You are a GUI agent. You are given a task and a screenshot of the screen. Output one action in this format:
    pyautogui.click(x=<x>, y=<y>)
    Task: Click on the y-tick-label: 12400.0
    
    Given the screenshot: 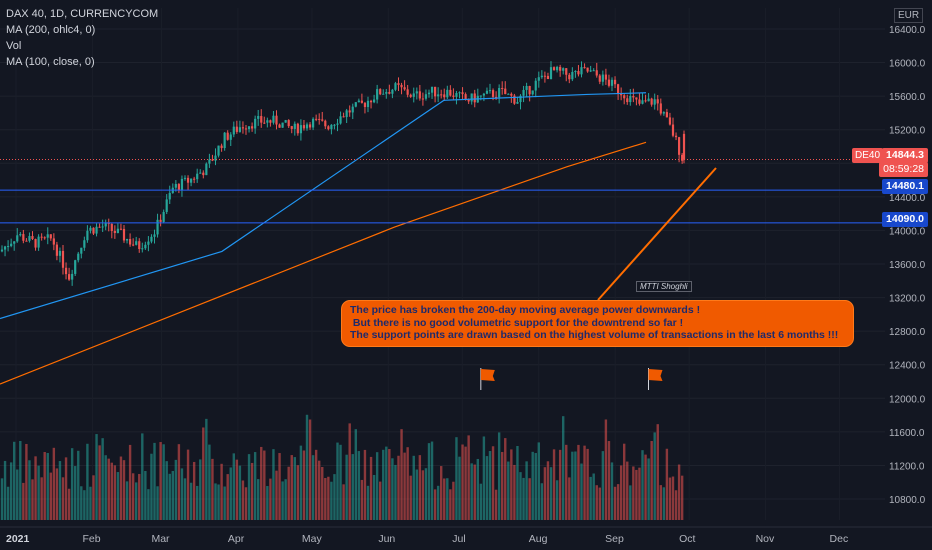 What is the action you would take?
    pyautogui.click(x=907, y=366)
    